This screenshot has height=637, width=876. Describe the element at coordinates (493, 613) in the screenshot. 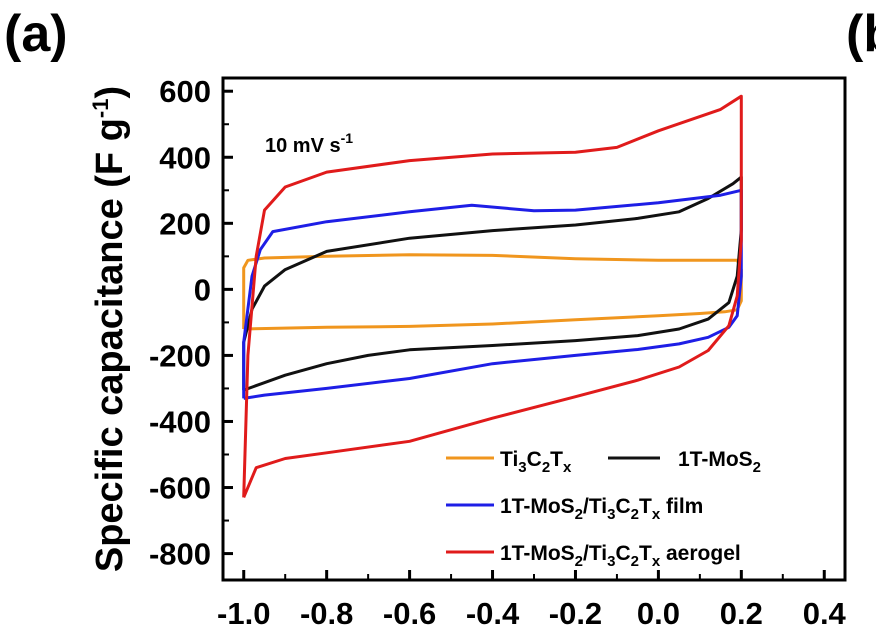

I see `x-tick-label: -0.4` at that location.